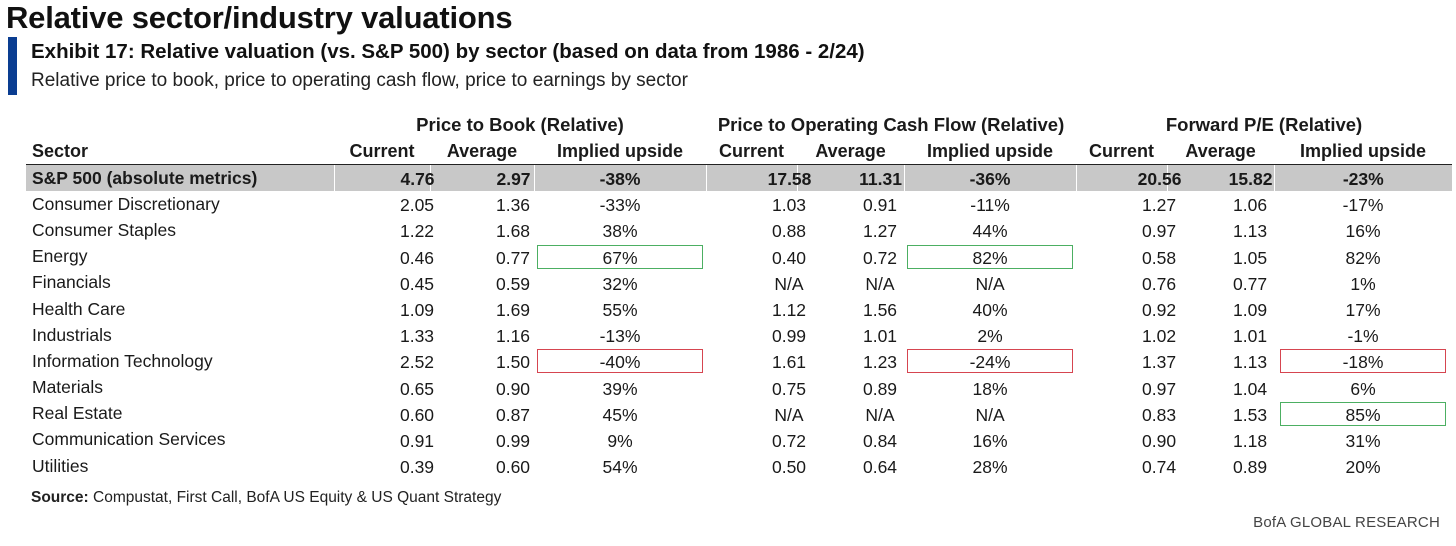 The height and width of the screenshot is (546, 1456). What do you see at coordinates (850, 361) in the screenshot?
I see `pcf-average-cell: 1.23` at bounding box center [850, 361].